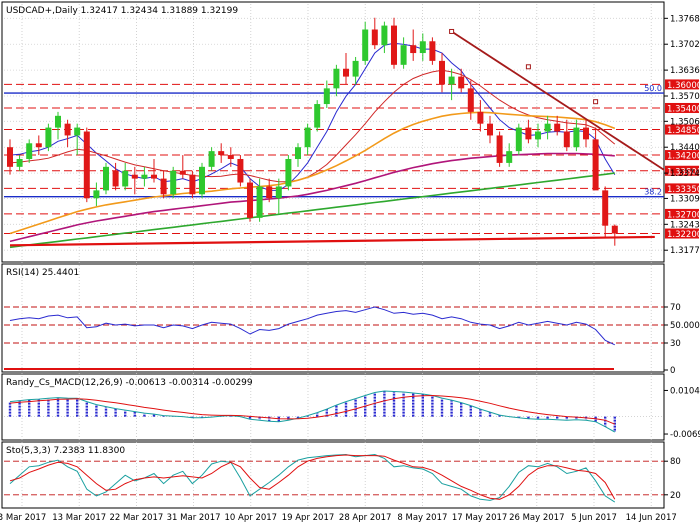 The width and height of the screenshot is (700, 525). I want to click on x-axis-label: 19 Apr 2017, so click(308, 518).